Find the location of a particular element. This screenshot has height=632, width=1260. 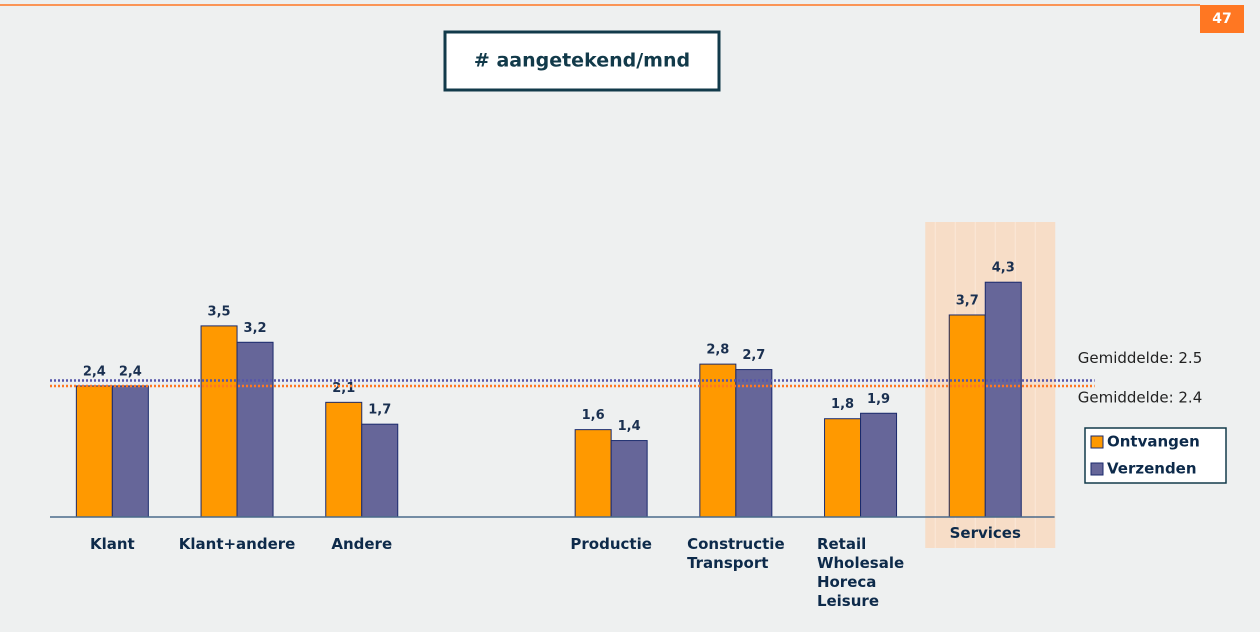

value-label: 2,7 is located at coordinates (753, 355).